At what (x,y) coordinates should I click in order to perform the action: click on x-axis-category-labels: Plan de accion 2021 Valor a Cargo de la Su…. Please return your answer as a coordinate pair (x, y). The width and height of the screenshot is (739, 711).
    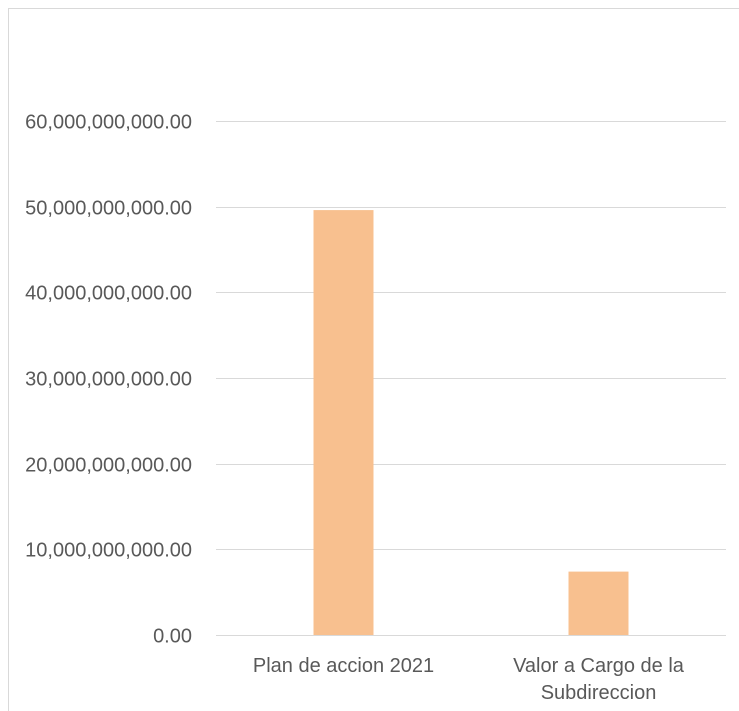
    Looking at the image, I should click on (469, 679).